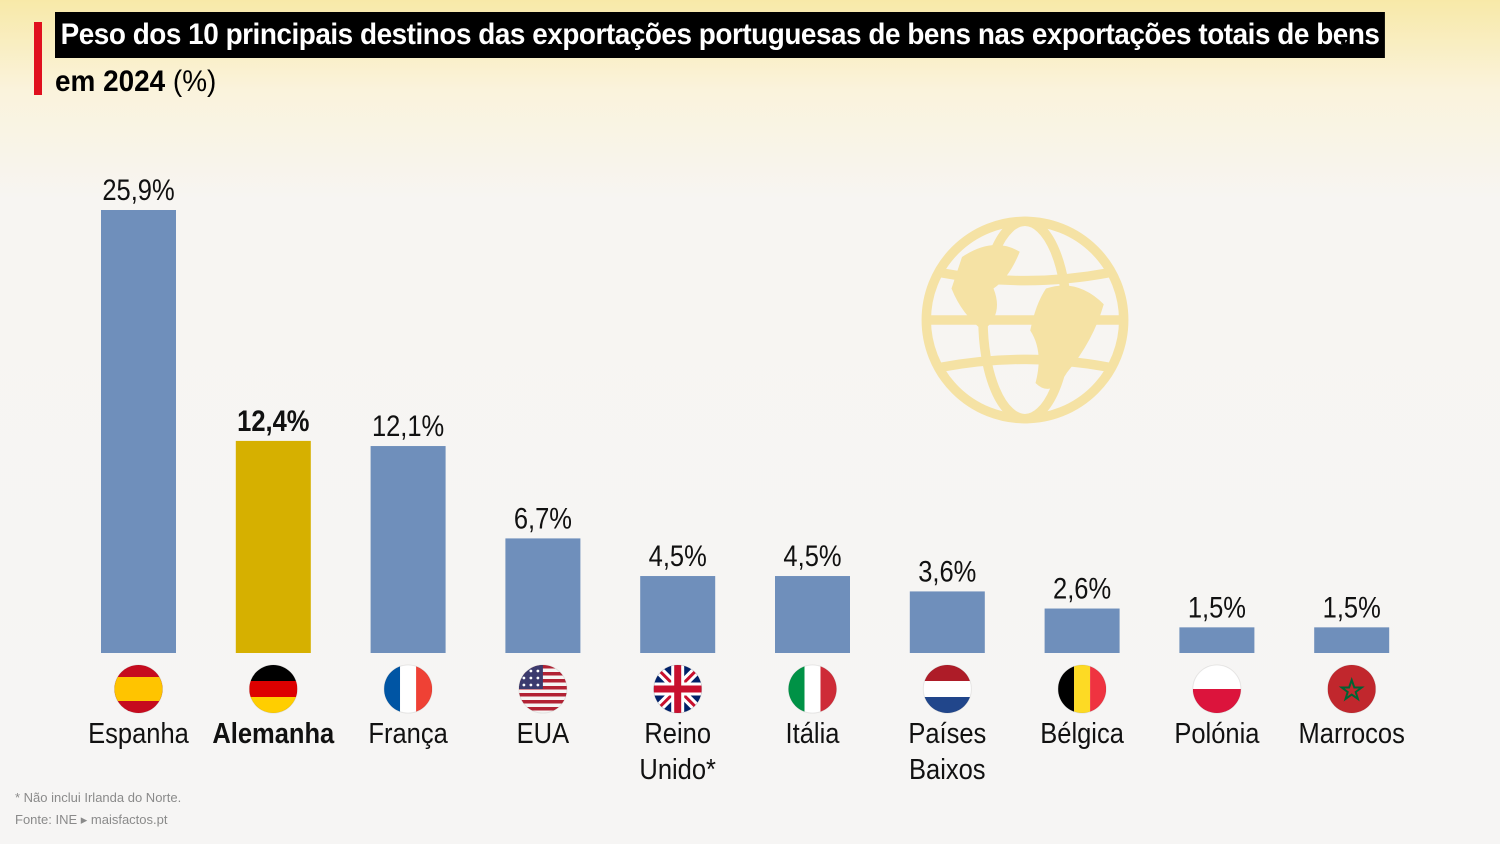 This screenshot has width=1500, height=844. Describe the element at coordinates (91, 819) in the screenshot. I see `source-note: Fonte: INE ▸ maisfactos.pt` at that location.